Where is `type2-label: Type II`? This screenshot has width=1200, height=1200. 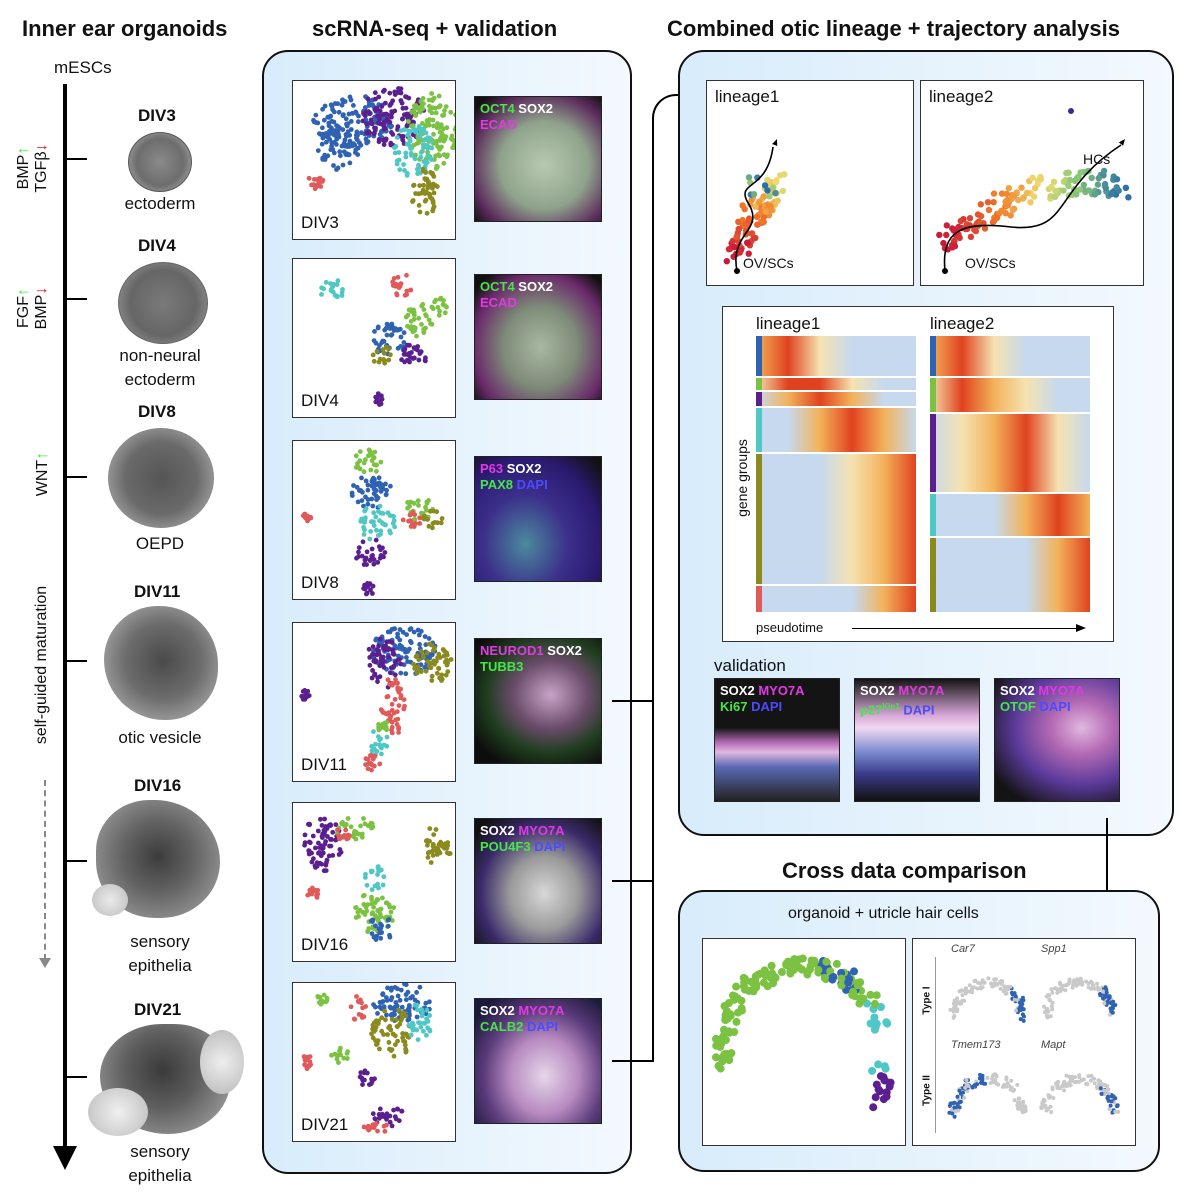
type2-label: Type II is located at coordinates (927, 1090).